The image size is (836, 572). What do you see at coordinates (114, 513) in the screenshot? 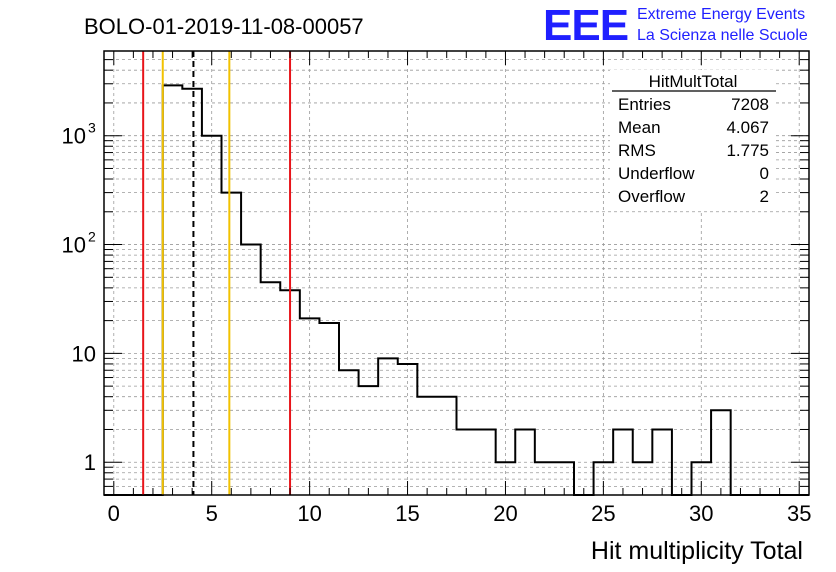
I see `x-tick-label: 0` at bounding box center [114, 513].